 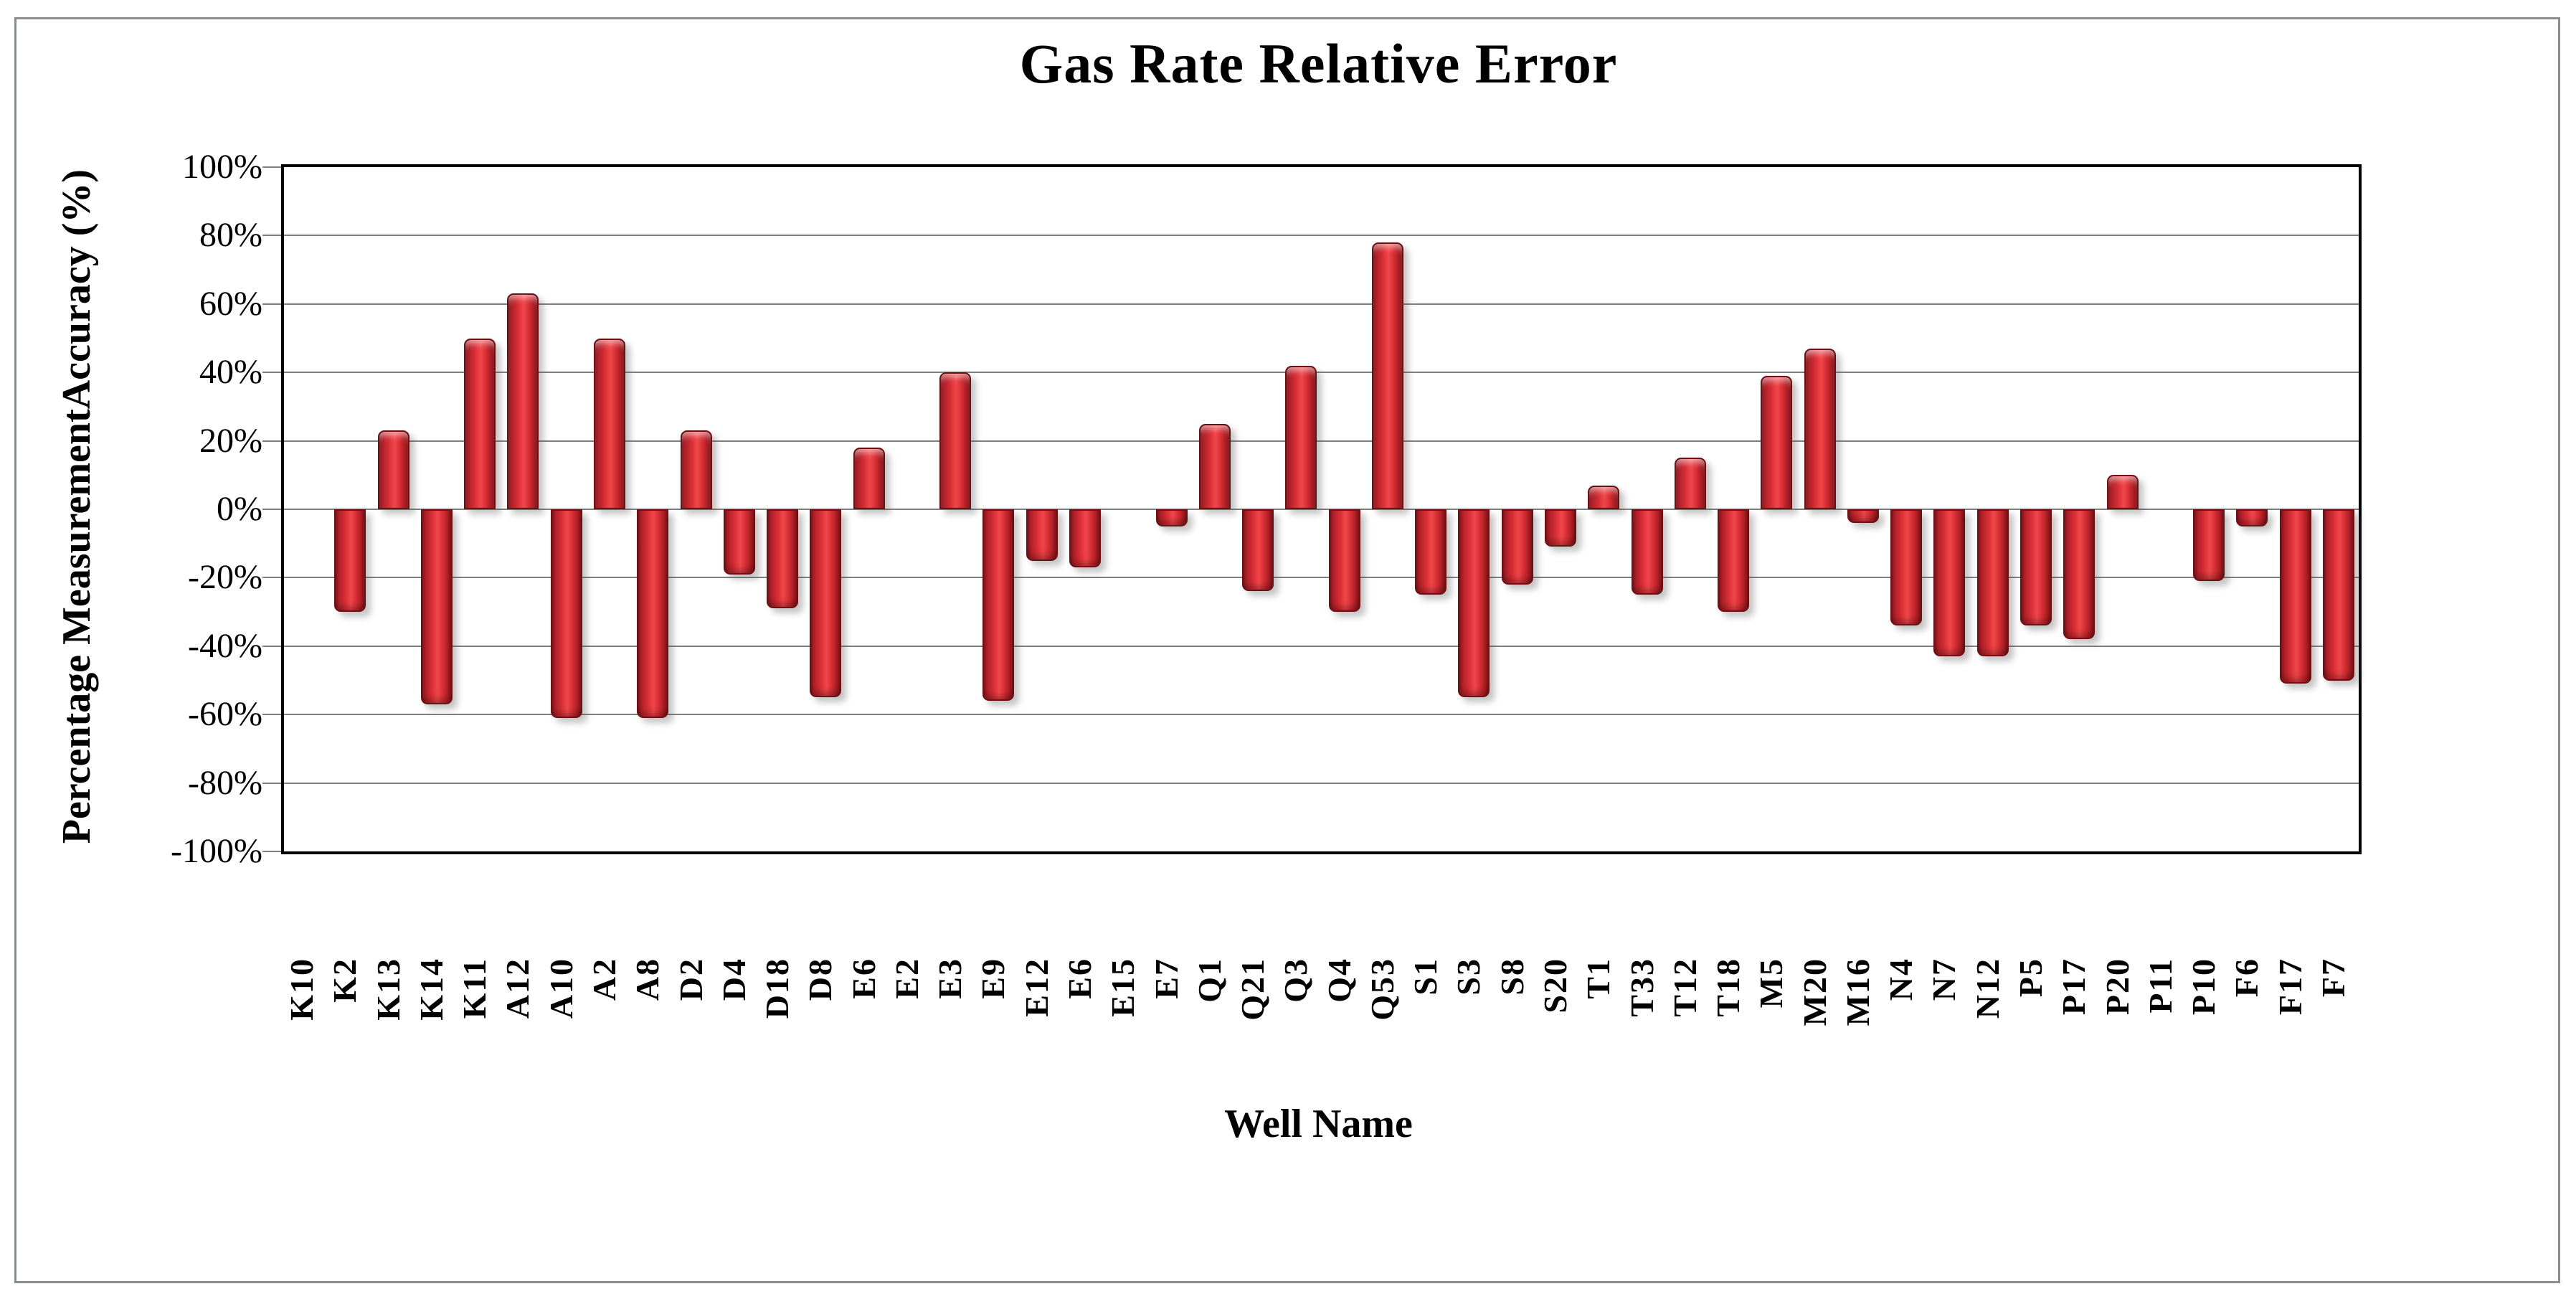 What do you see at coordinates (271, 578) in the screenshot?
I see `y-tickmark--20%` at bounding box center [271, 578].